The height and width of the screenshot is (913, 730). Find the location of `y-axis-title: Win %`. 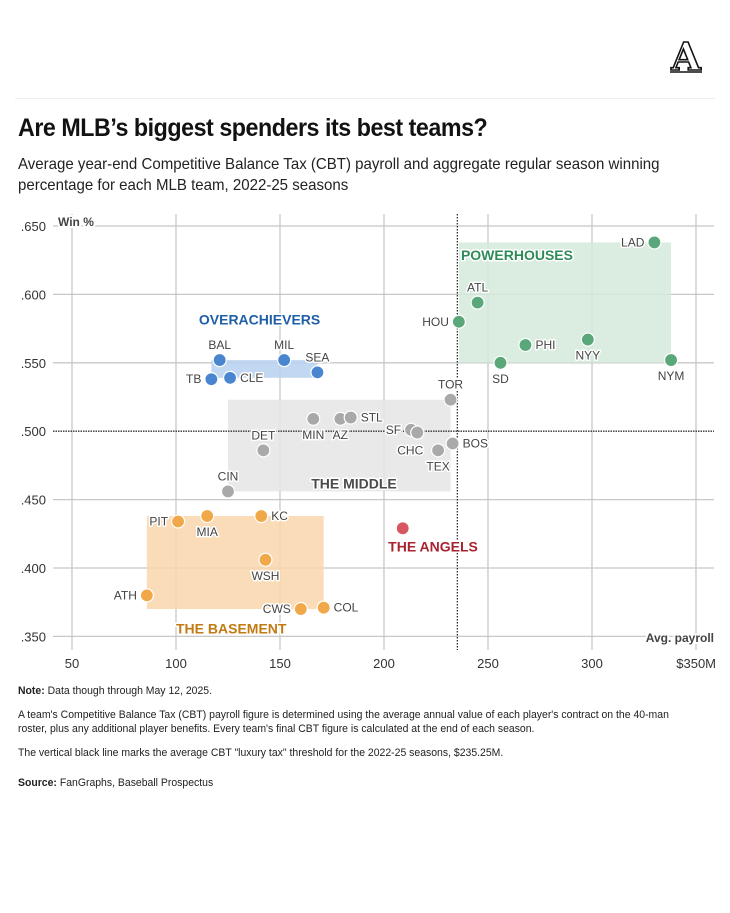

y-axis-title: Win % is located at coordinates (76, 222).